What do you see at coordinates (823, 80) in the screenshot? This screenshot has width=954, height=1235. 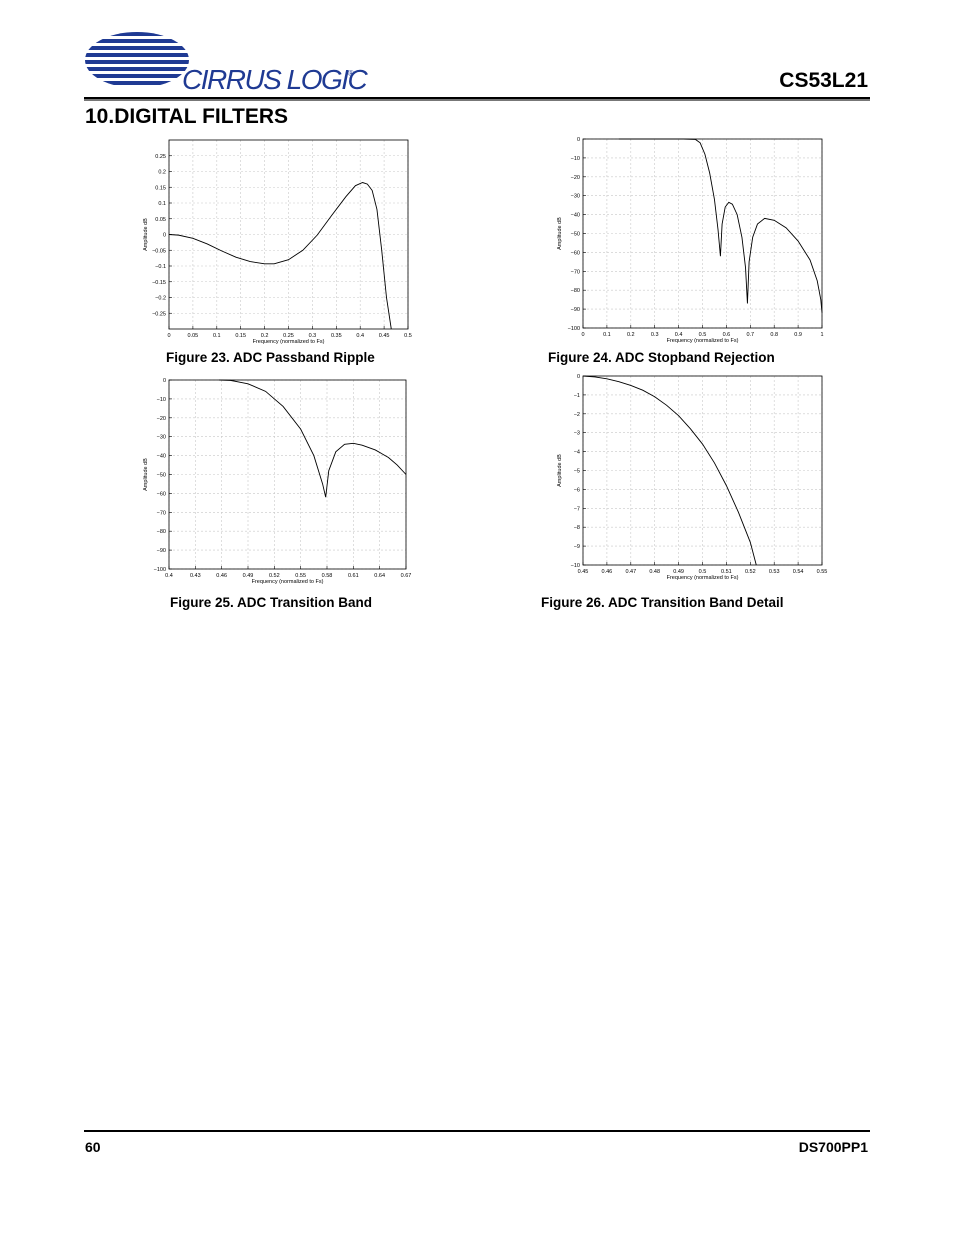 I see `document-id: CS53L21` at bounding box center [823, 80].